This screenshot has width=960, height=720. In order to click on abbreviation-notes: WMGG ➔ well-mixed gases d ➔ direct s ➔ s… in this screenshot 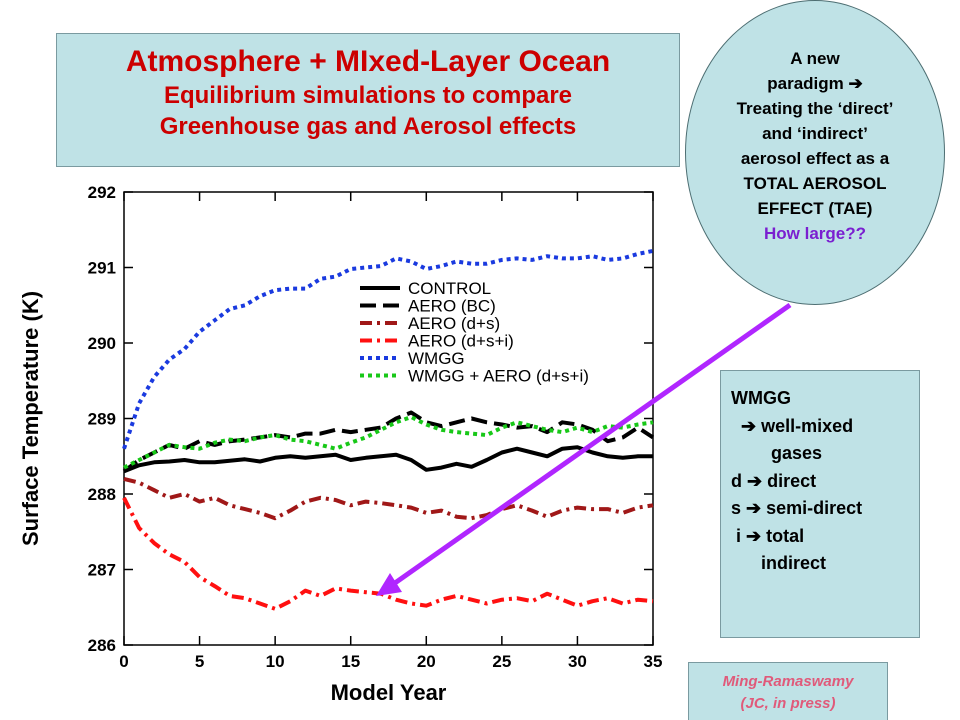, I will do `click(820, 504)`.